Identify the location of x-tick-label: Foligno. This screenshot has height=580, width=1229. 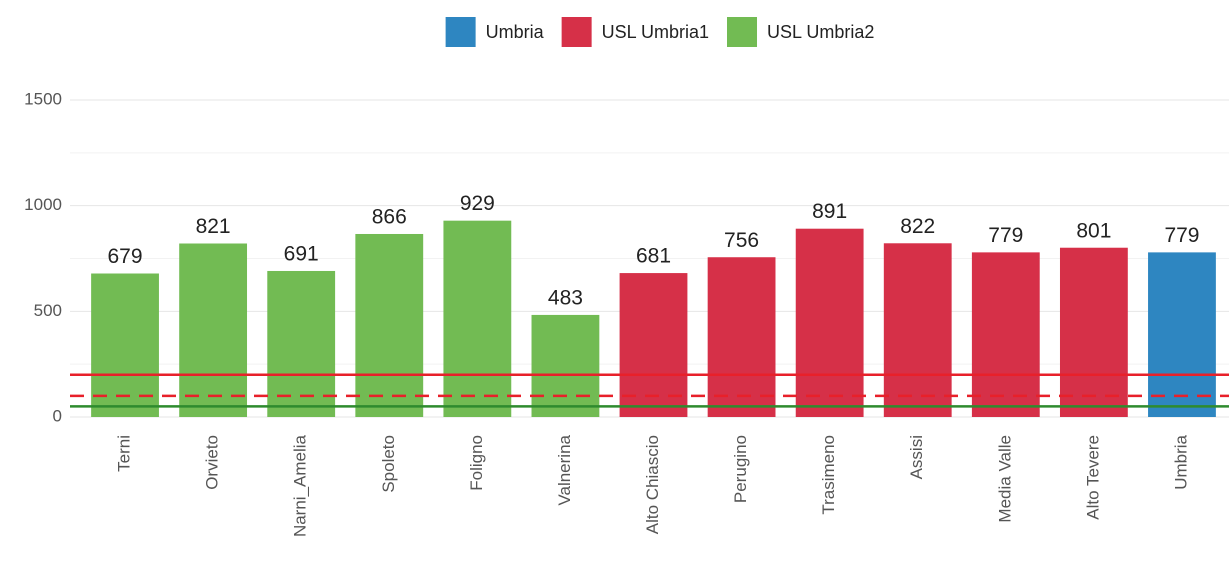
(476, 463).